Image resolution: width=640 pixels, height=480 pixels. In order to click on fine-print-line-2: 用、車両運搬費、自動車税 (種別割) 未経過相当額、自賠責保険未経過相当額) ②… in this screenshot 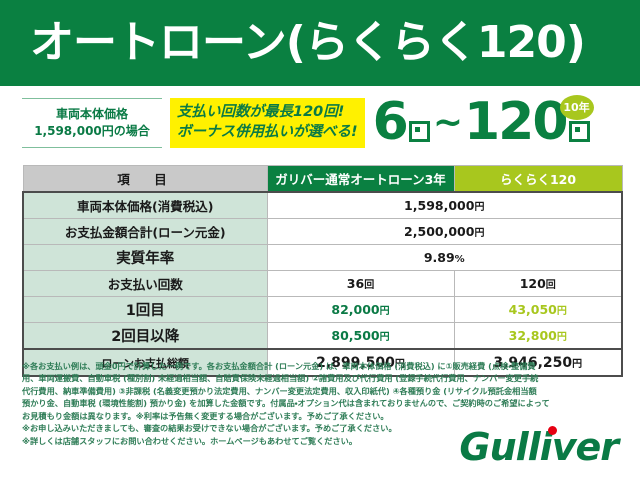, I will do `click(280, 378)`.